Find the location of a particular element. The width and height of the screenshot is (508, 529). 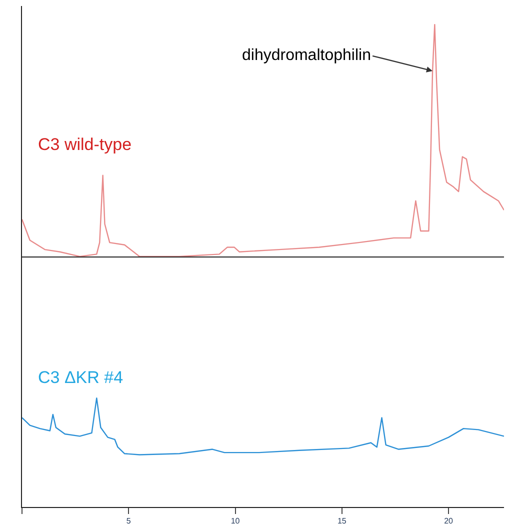

x-tick-label: 10 is located at coordinates (235, 521).